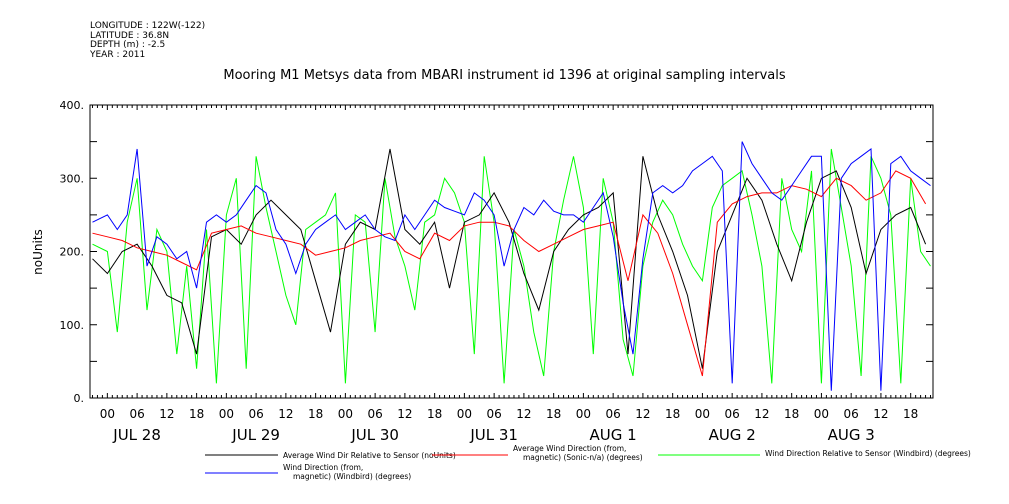 The height and width of the screenshot is (504, 1009). What do you see at coordinates (118, 54) in the screenshot?
I see `meta-year: YEAR : 2011` at bounding box center [118, 54].